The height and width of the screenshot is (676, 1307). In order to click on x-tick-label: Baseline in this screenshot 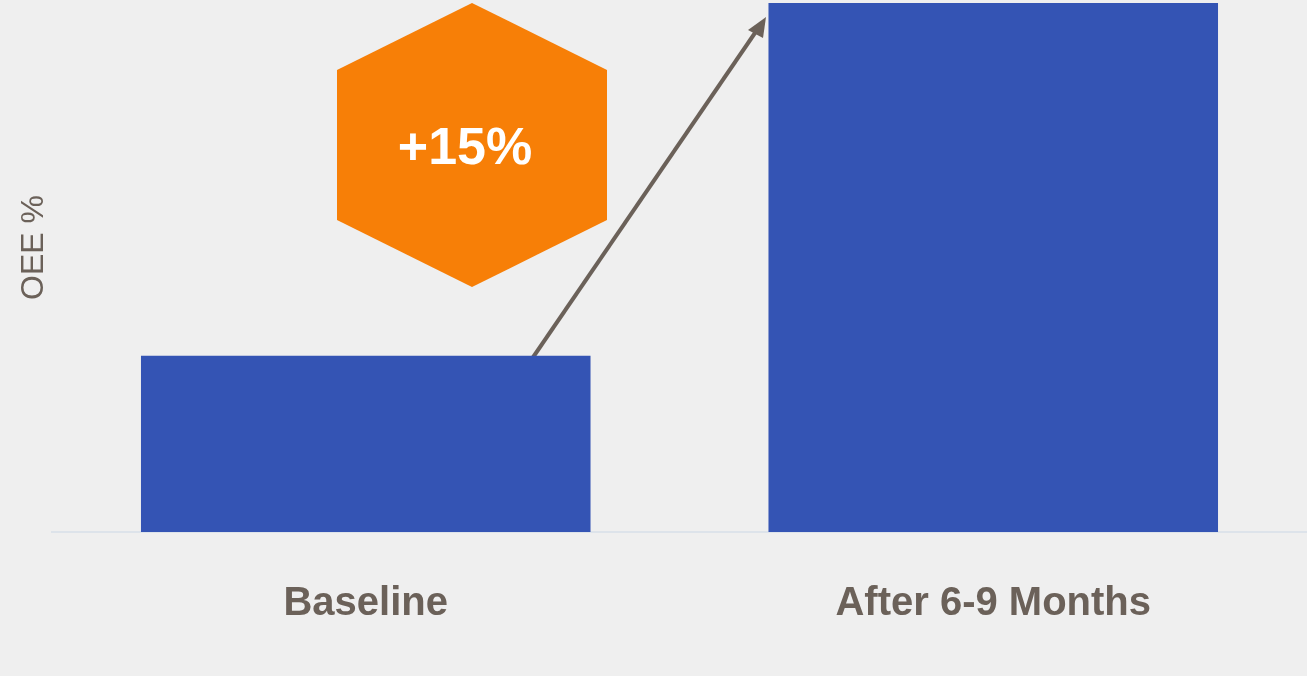, I will do `click(366, 601)`.